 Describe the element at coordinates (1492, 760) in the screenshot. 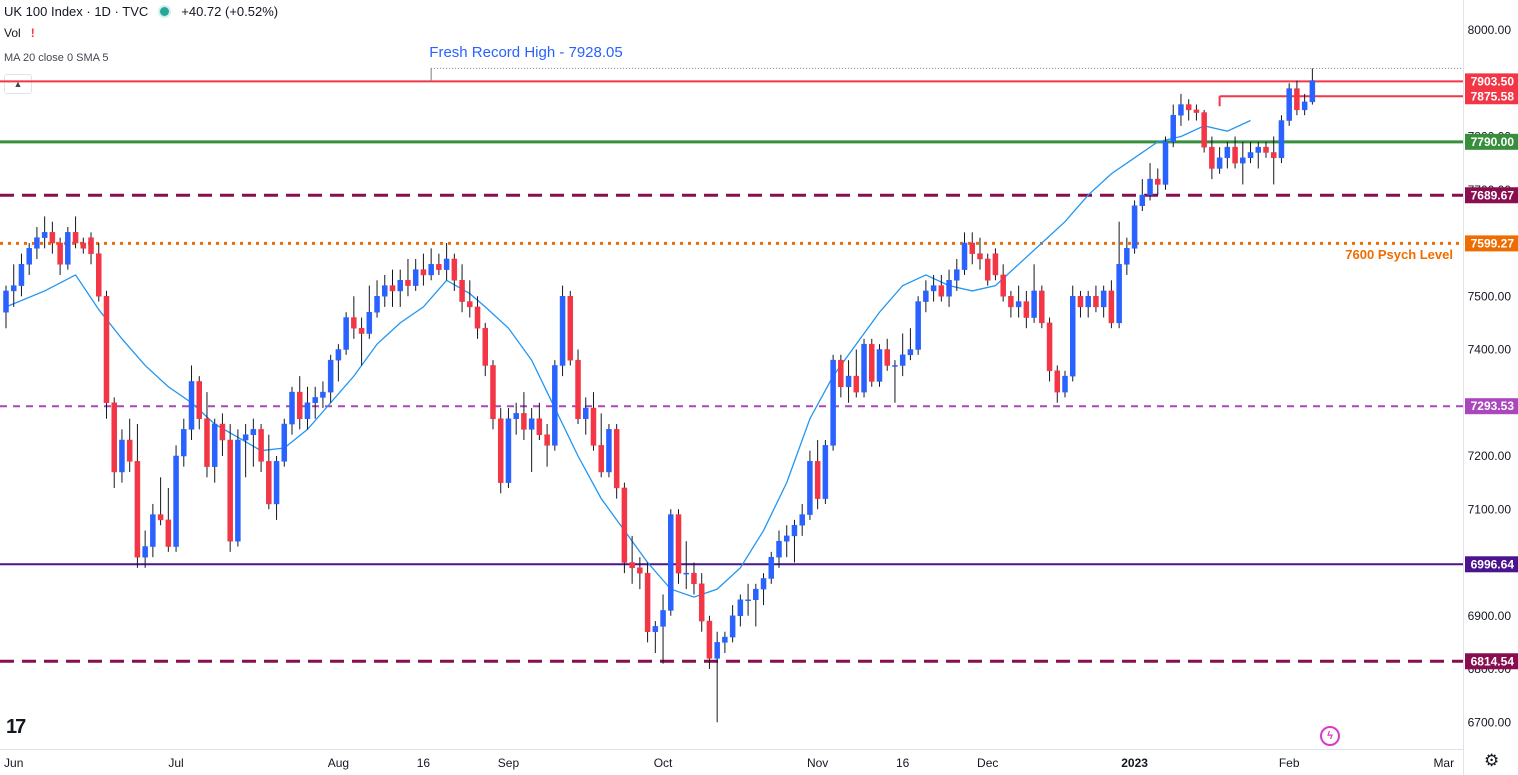

I see `gear-icon: ⚙` at that location.